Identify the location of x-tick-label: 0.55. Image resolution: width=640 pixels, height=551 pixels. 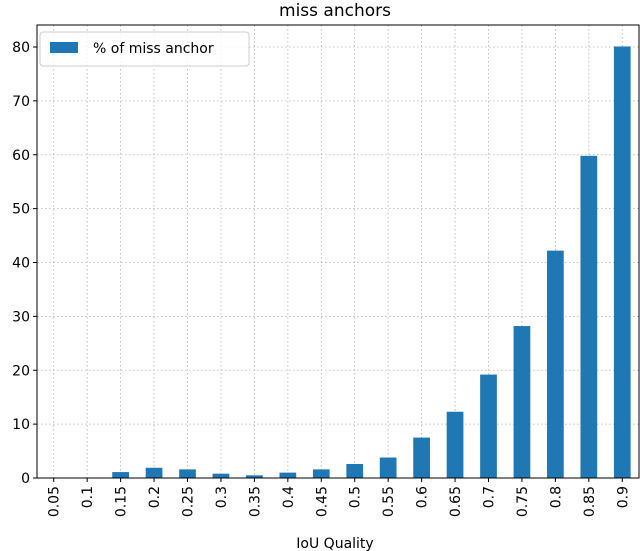
(389, 501).